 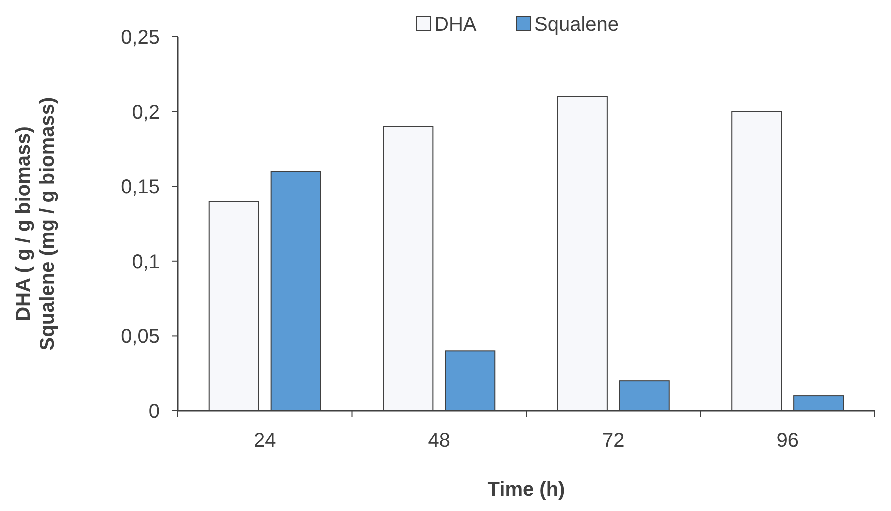 What do you see at coordinates (140, 187) in the screenshot?
I see `y-tick-label: 0,15` at bounding box center [140, 187].